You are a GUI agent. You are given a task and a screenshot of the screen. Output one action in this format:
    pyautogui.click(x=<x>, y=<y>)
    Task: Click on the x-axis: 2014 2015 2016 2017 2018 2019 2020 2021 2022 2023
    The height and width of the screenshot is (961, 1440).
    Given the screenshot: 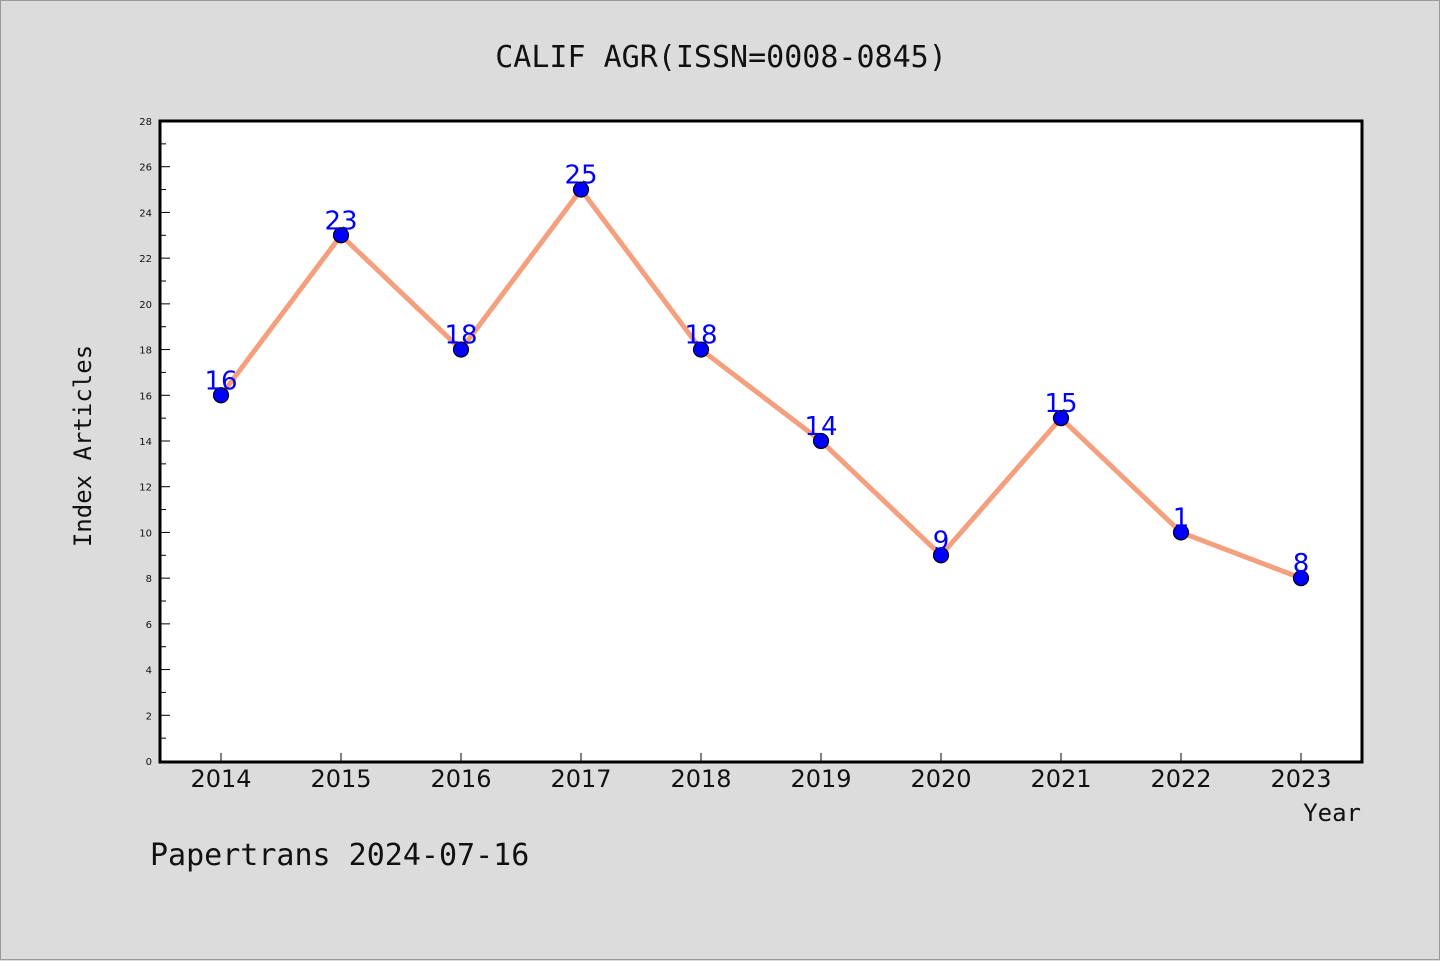 What is the action you would take?
    pyautogui.click(x=761, y=773)
    